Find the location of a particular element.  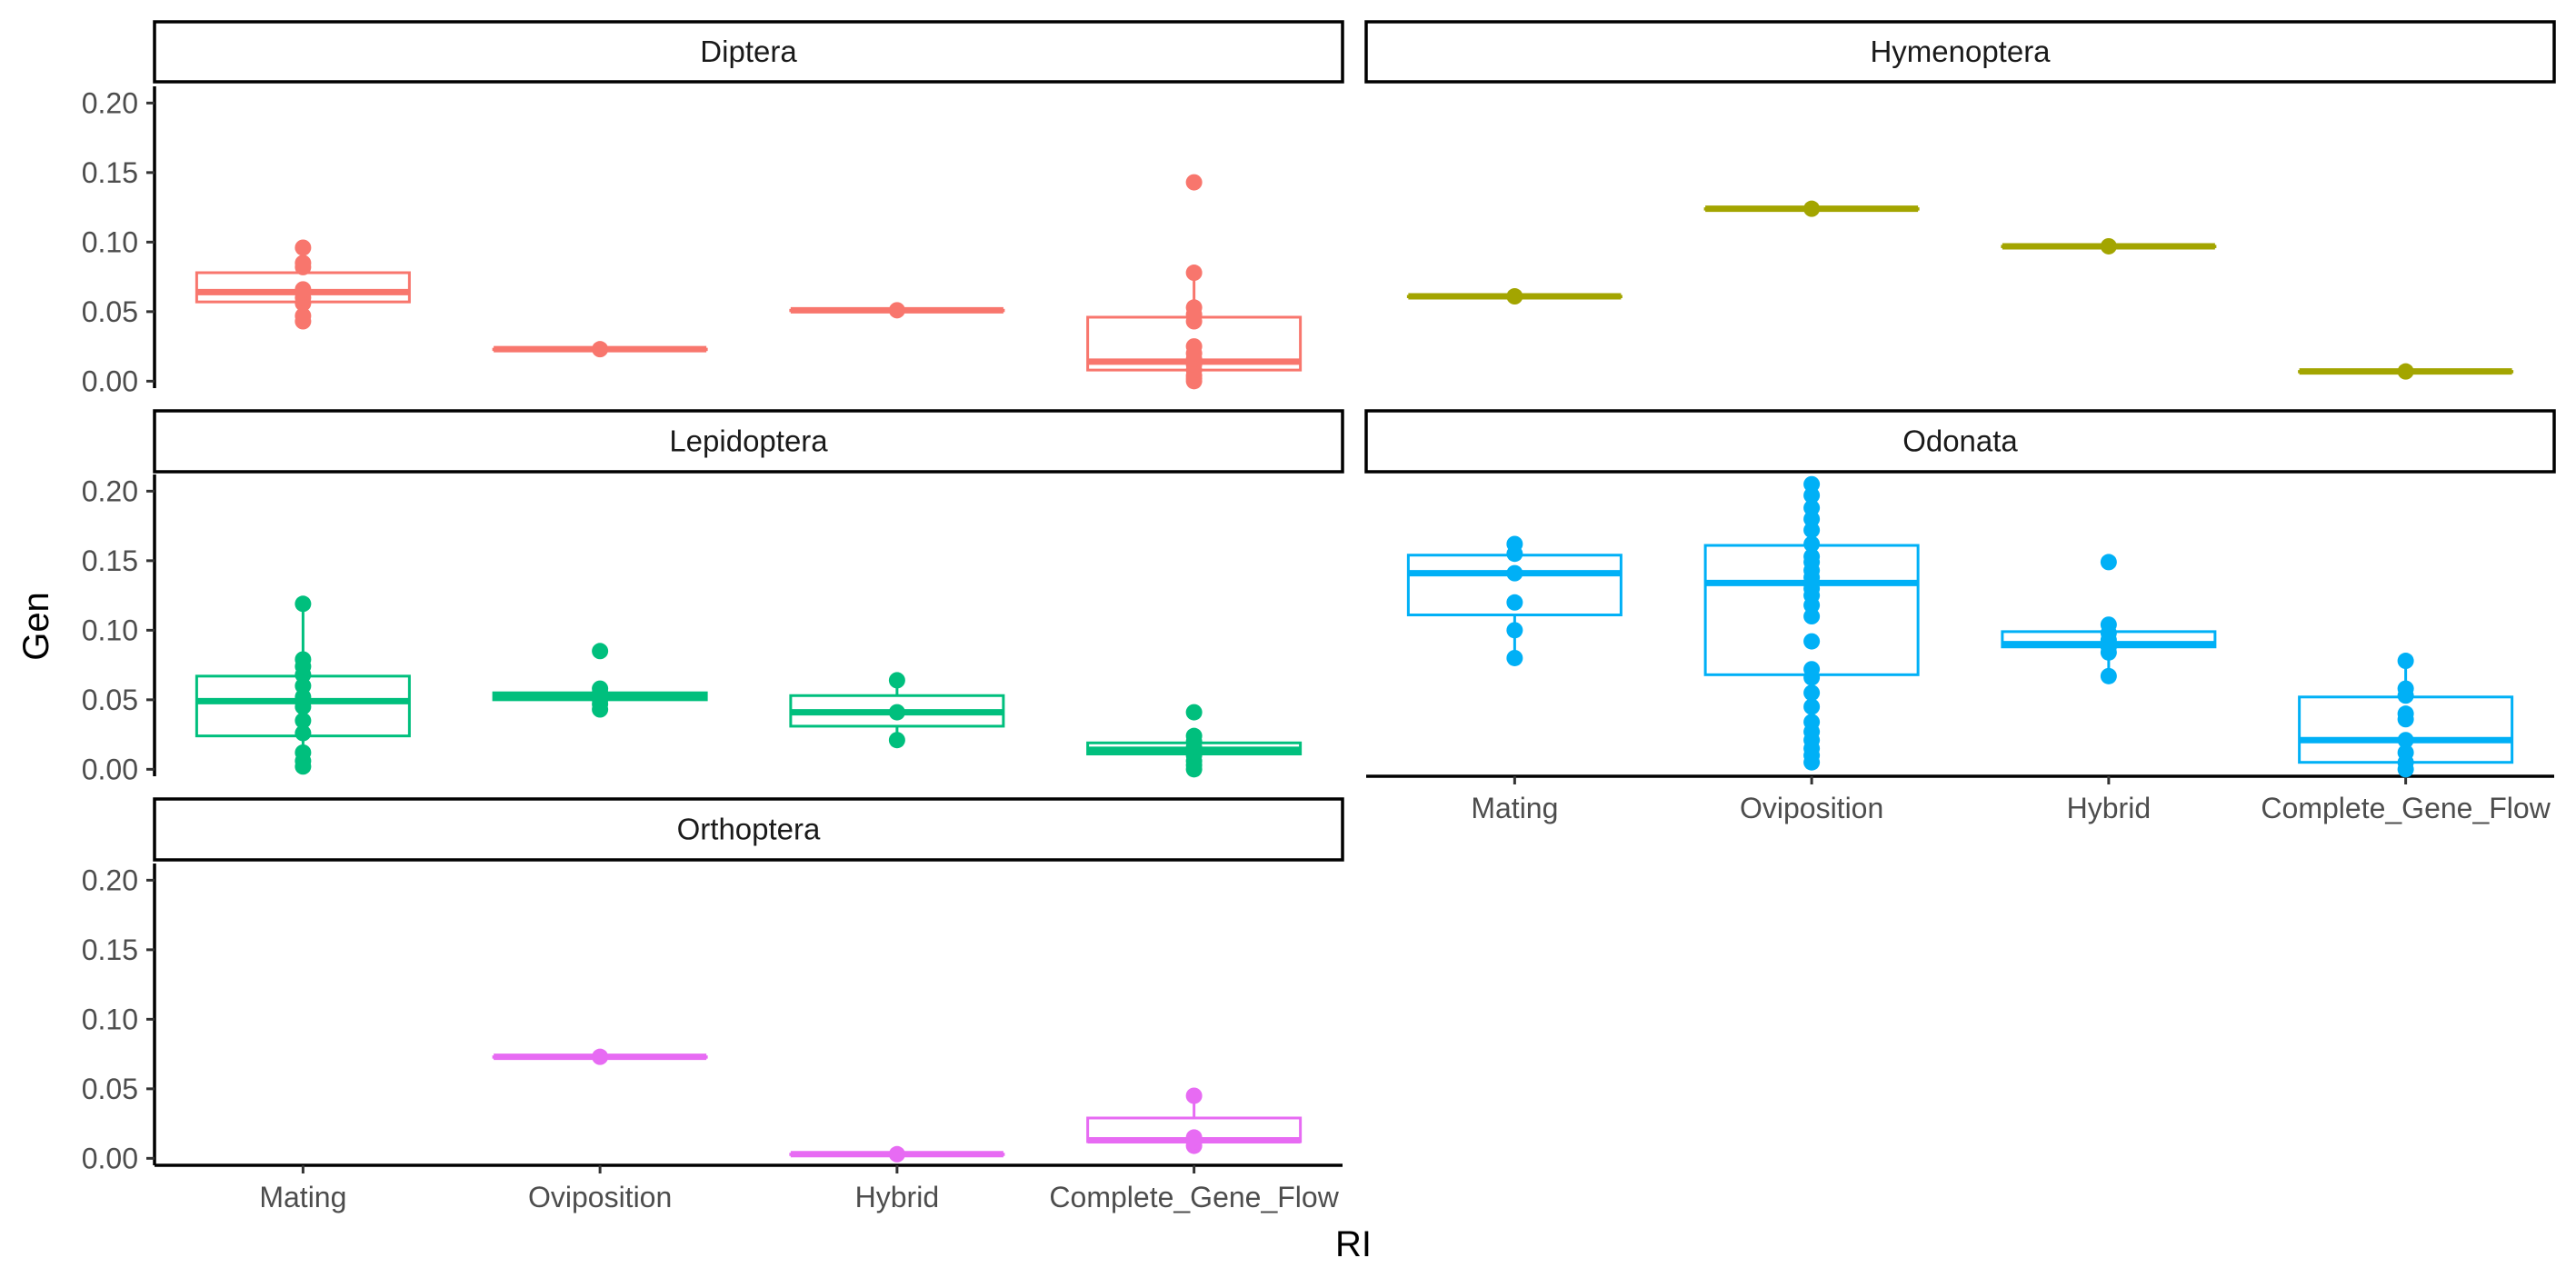

panel-lepidoptera: Lepidoptera 0.00 0.05 0.10 0.15 0.20 is located at coordinates (713, 597).